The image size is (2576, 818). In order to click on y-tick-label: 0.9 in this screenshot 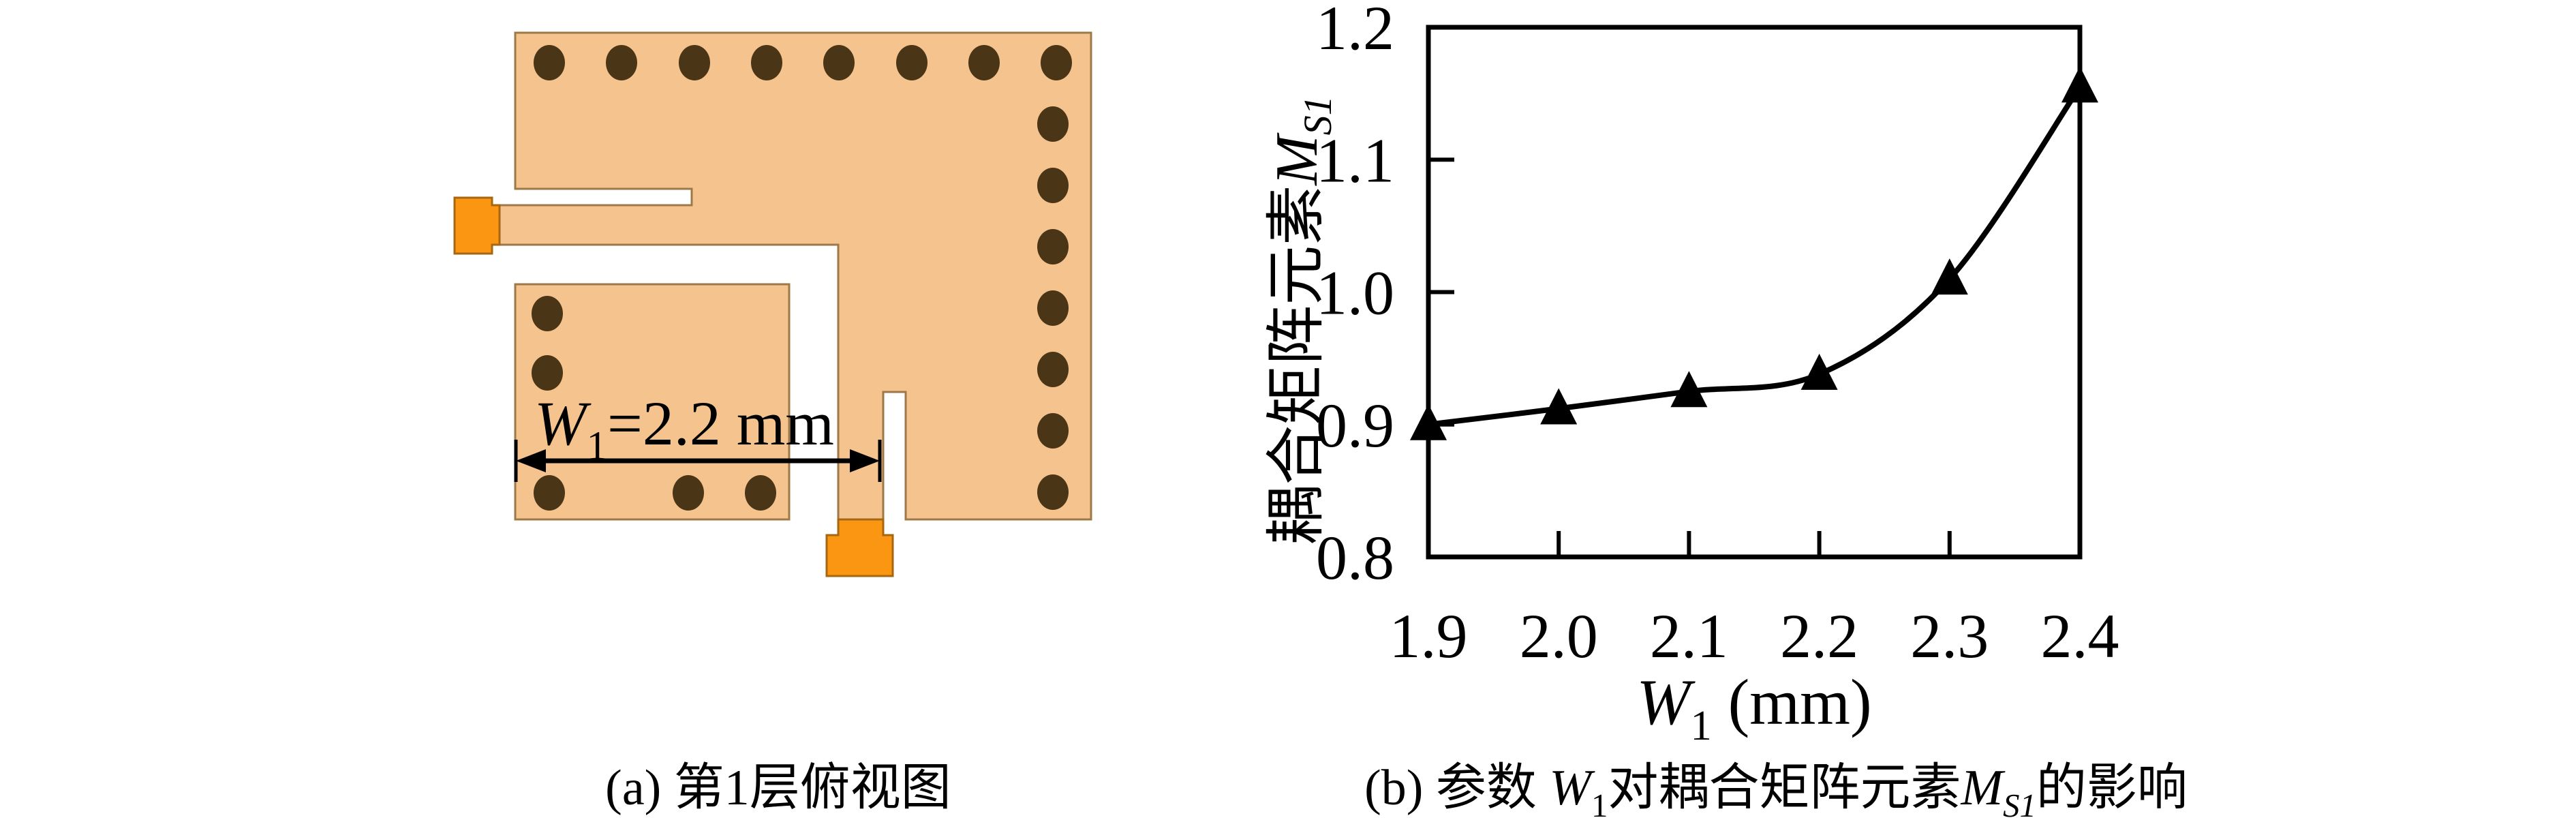, I will do `click(1355, 426)`.